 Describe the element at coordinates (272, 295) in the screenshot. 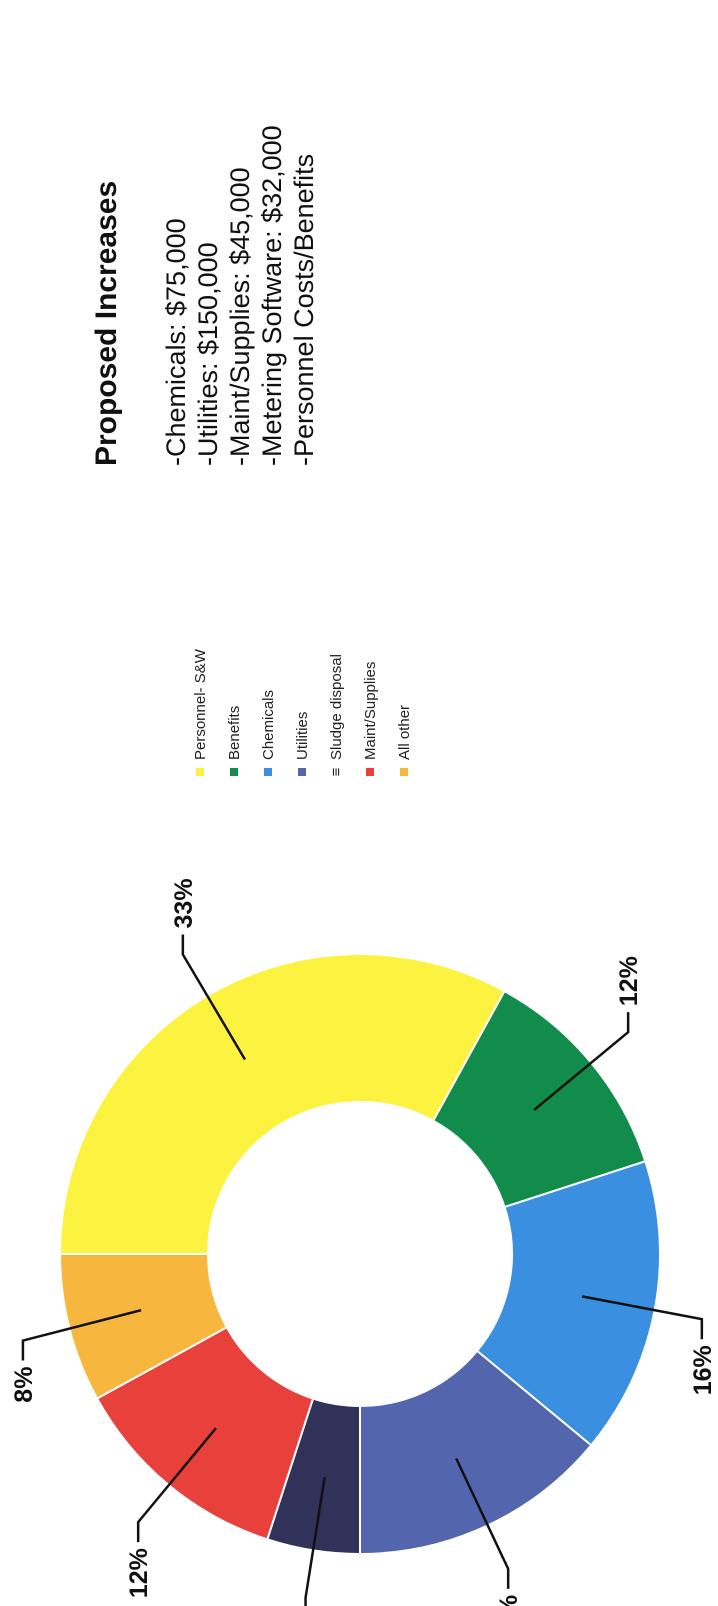

I see `notes-item: -Metering Software: $32,000` at that location.